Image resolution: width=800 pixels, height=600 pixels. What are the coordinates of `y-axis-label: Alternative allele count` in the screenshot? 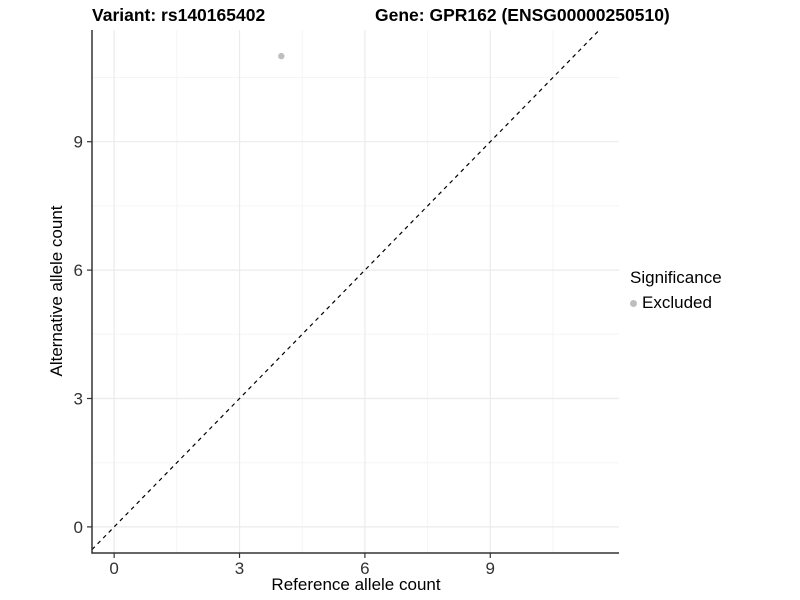 It's located at (56, 291).